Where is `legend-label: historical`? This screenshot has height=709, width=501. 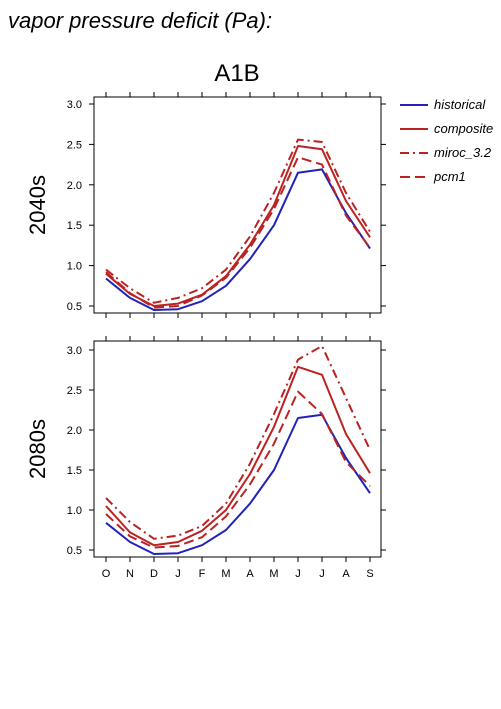 legend-label: historical is located at coordinates (460, 104).